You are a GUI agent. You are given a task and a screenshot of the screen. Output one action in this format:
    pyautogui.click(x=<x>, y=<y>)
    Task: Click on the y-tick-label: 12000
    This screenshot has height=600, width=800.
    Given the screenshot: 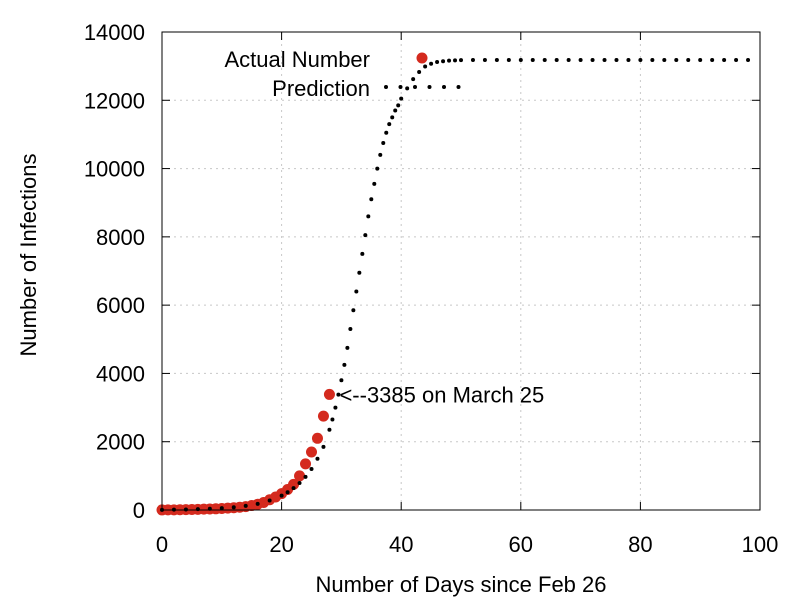 What is the action you would take?
    pyautogui.click(x=114, y=100)
    